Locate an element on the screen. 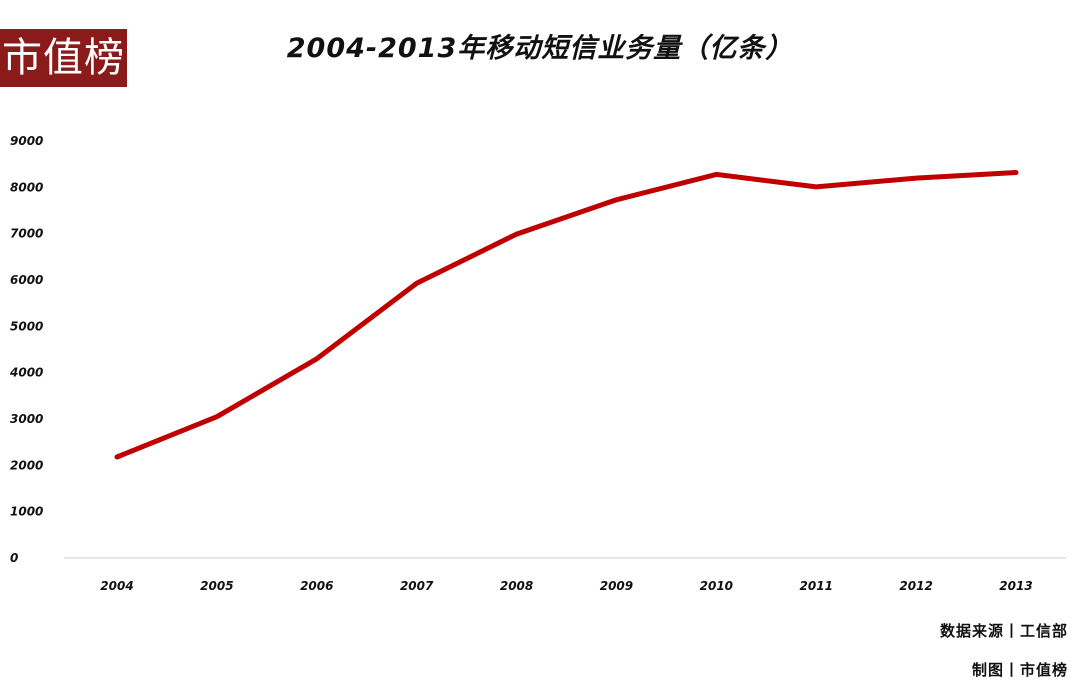 The image size is (1080, 691). data-source-label: 数据来源丨工信部 is located at coordinates (1003, 631).